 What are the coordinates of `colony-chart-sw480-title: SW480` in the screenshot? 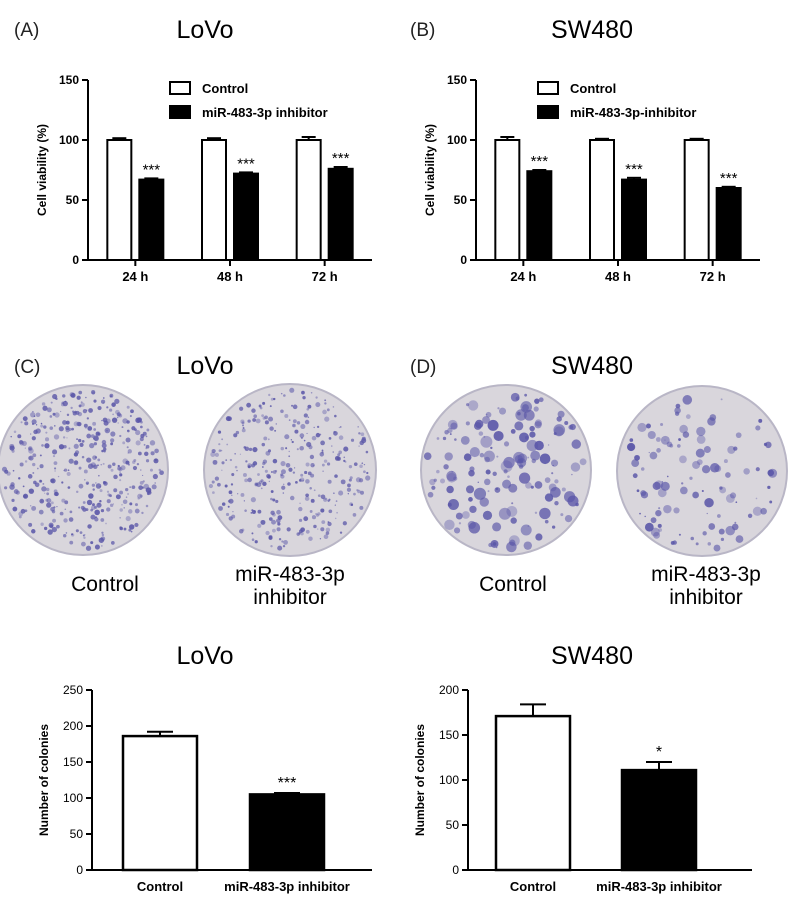 It's located at (592, 656).